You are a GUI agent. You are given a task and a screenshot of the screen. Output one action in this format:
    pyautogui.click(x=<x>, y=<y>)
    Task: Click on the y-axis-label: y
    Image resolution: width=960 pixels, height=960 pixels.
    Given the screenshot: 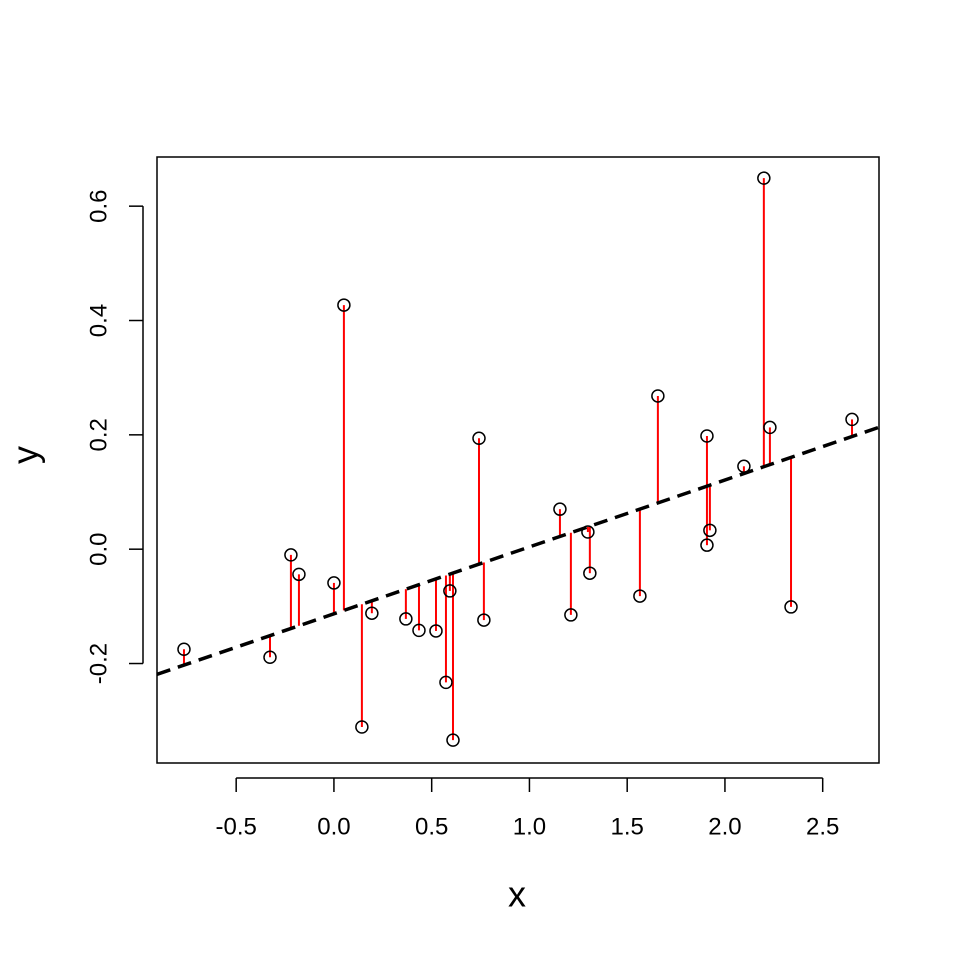 What is the action you would take?
    pyautogui.click(x=25, y=455)
    